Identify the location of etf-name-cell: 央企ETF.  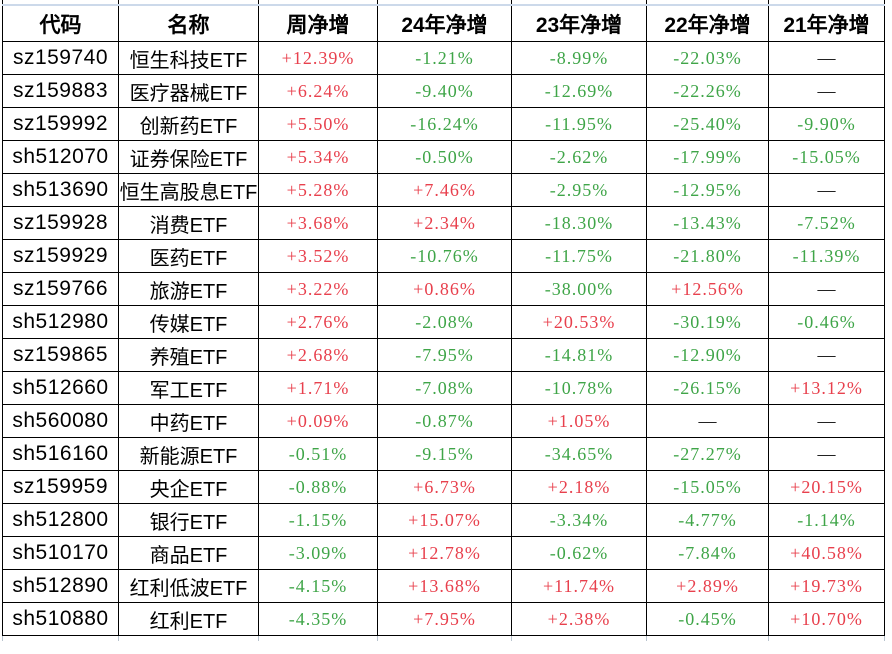
(188, 487).